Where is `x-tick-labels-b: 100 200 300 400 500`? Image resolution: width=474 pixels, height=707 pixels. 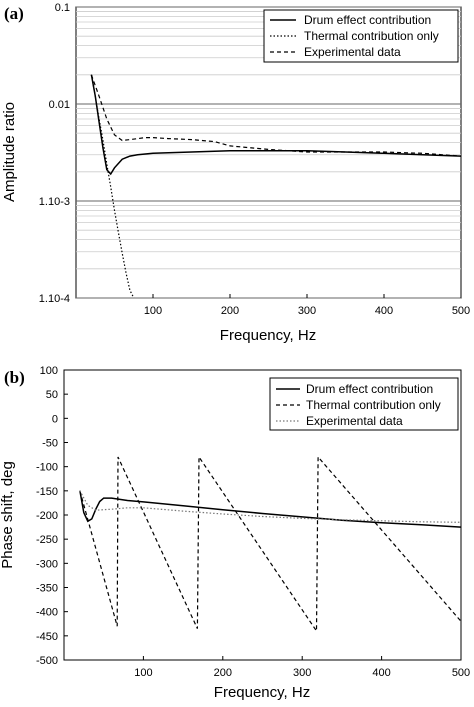 x-tick-labels-b: 100 200 300 400 500 is located at coordinates (302, 667).